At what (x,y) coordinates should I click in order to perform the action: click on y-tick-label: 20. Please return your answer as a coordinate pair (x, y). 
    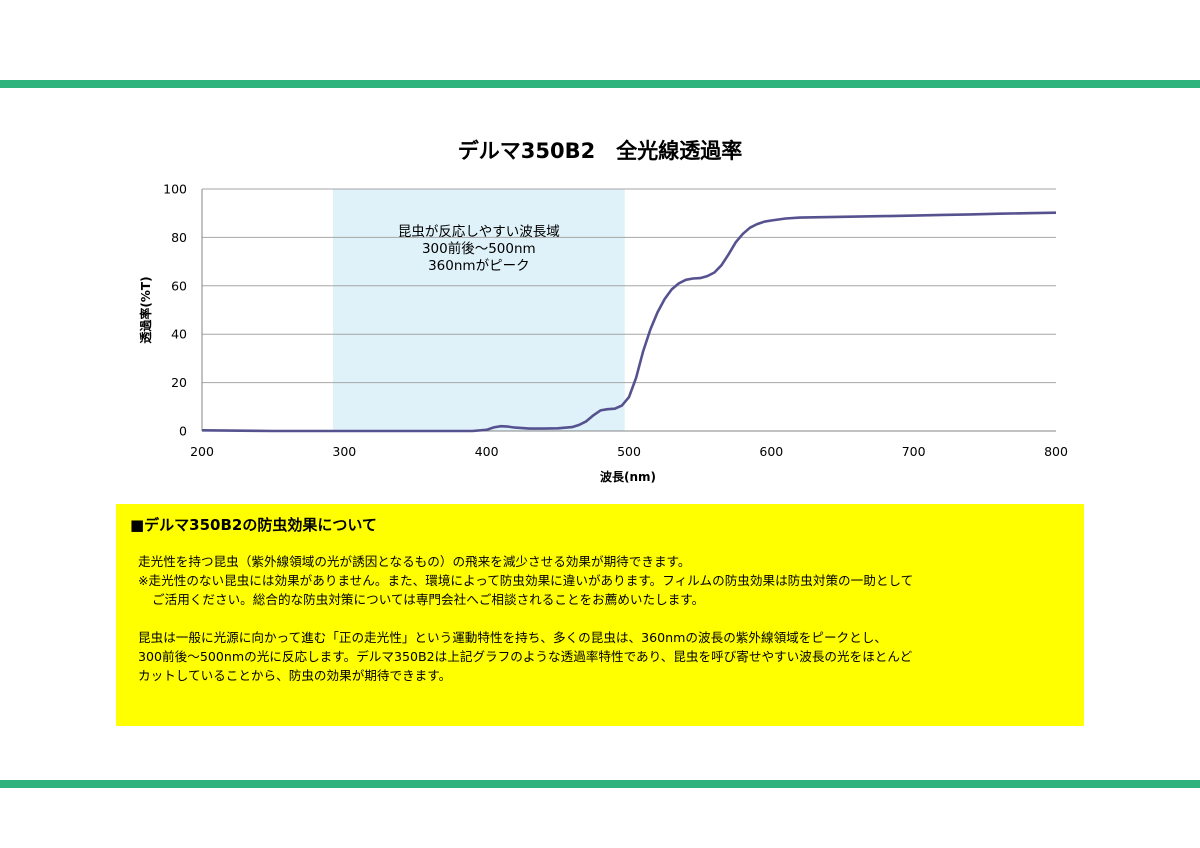
    Looking at the image, I should click on (179, 382).